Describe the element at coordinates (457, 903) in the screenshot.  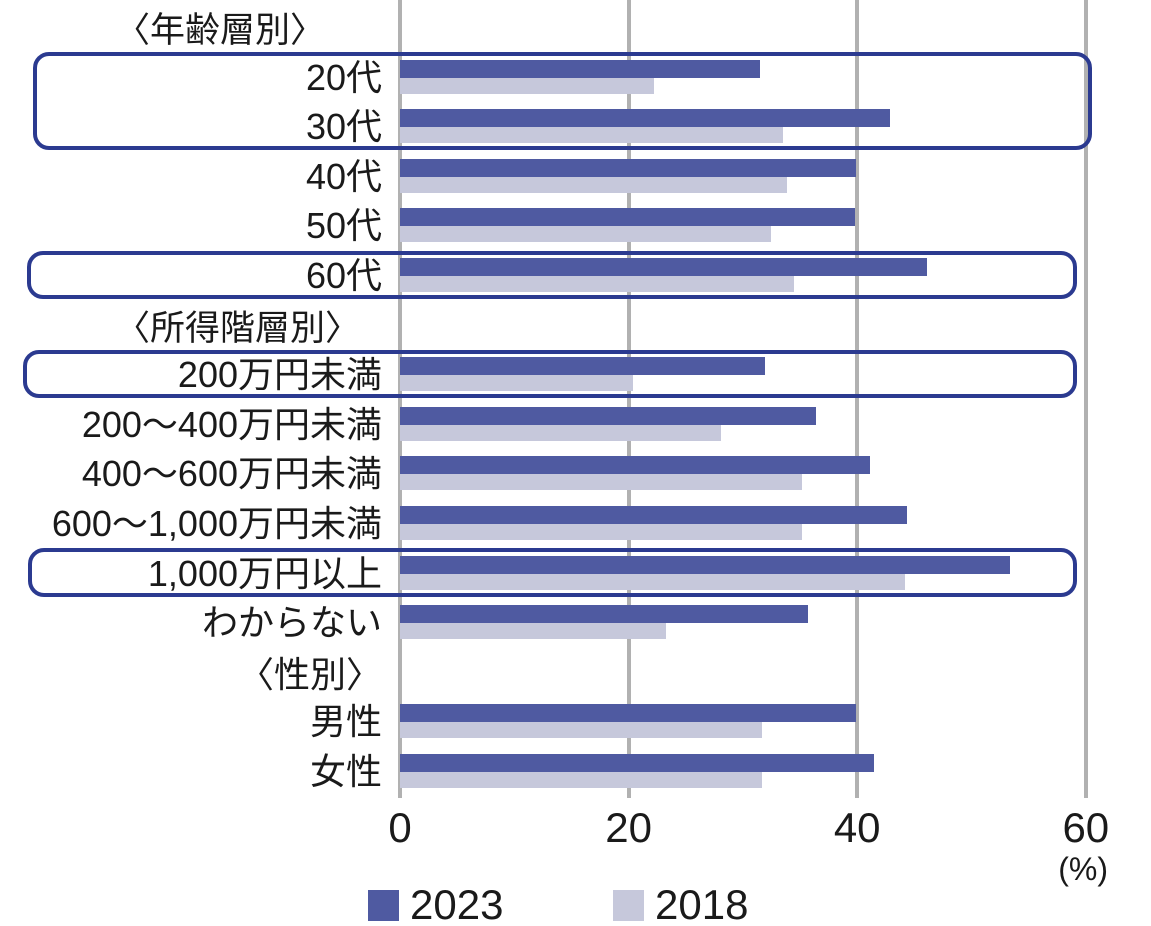
I see `legend-label-2023: 2023` at that location.